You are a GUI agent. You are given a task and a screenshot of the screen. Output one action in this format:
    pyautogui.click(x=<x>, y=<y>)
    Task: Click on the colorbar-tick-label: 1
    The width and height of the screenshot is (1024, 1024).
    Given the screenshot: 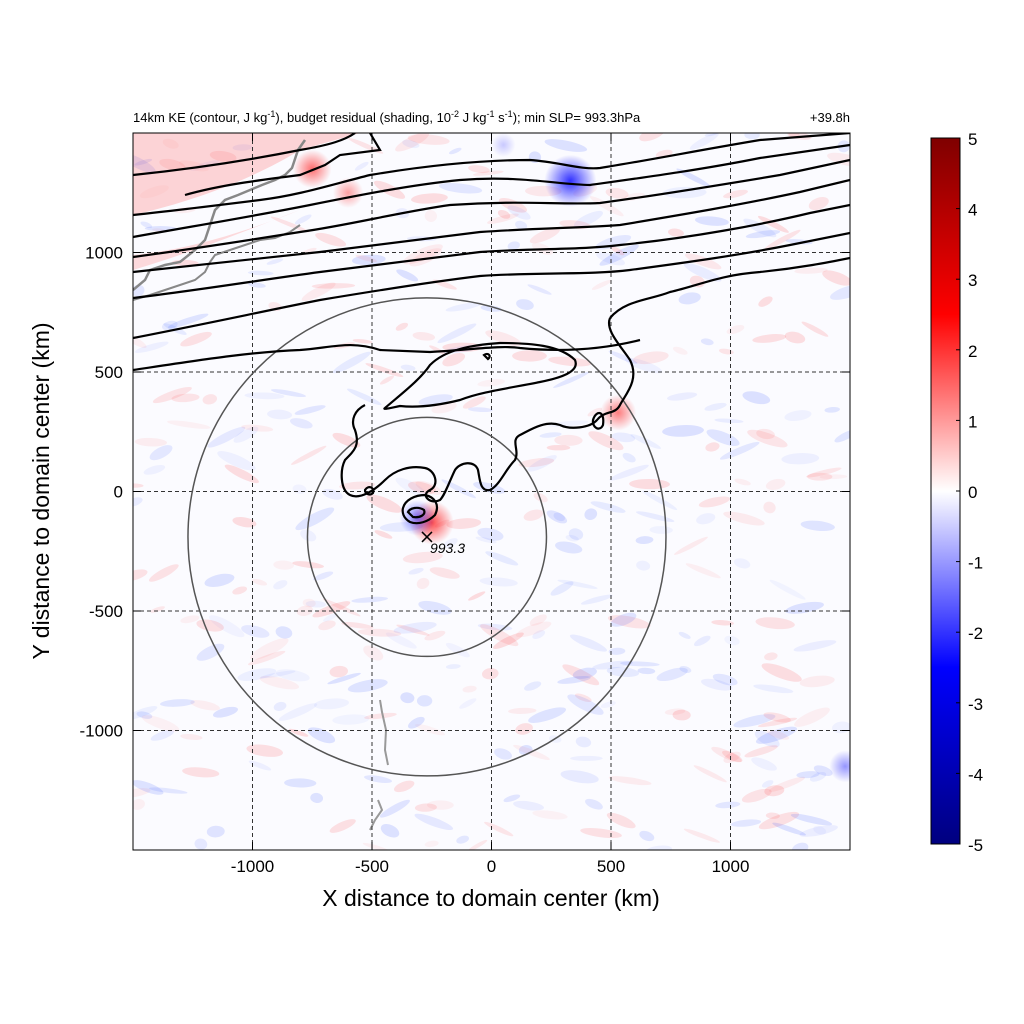 What is the action you would take?
    pyautogui.click(x=972, y=421)
    